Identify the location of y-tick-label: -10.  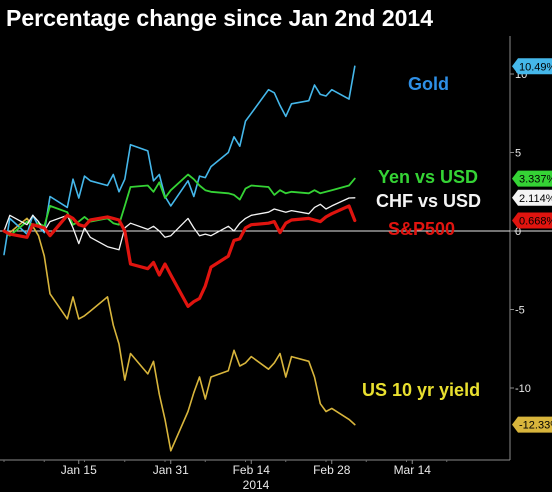
(523, 389).